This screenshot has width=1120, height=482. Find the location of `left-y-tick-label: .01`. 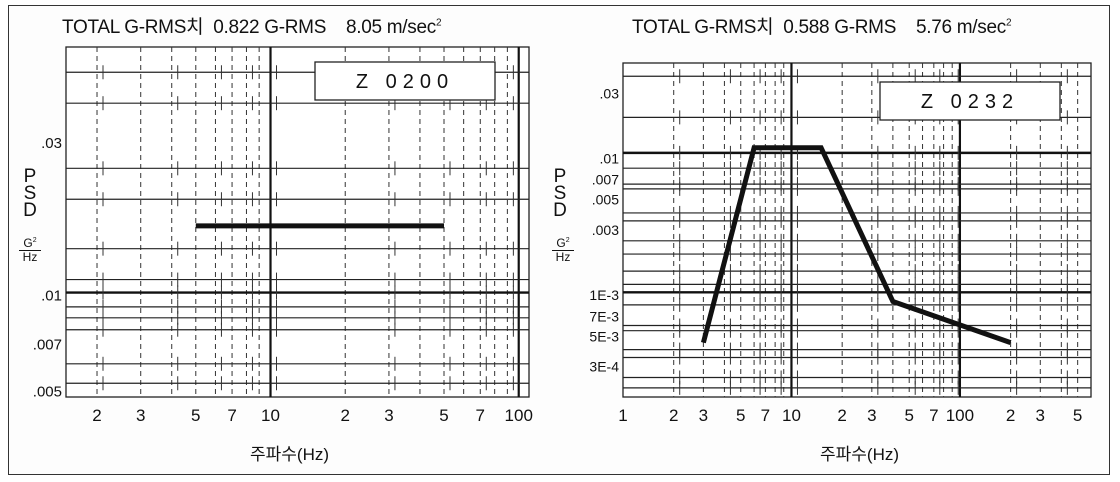

left-y-tick-label: .01 is located at coordinates (51, 295).